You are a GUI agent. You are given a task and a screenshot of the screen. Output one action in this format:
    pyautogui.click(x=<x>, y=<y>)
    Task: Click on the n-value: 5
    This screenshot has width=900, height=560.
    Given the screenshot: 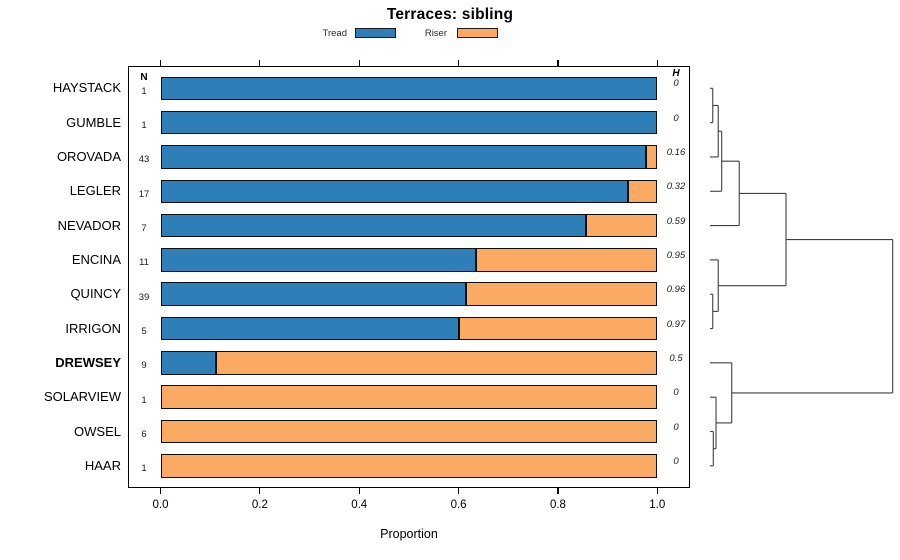 What is the action you would take?
    pyautogui.click(x=144, y=332)
    